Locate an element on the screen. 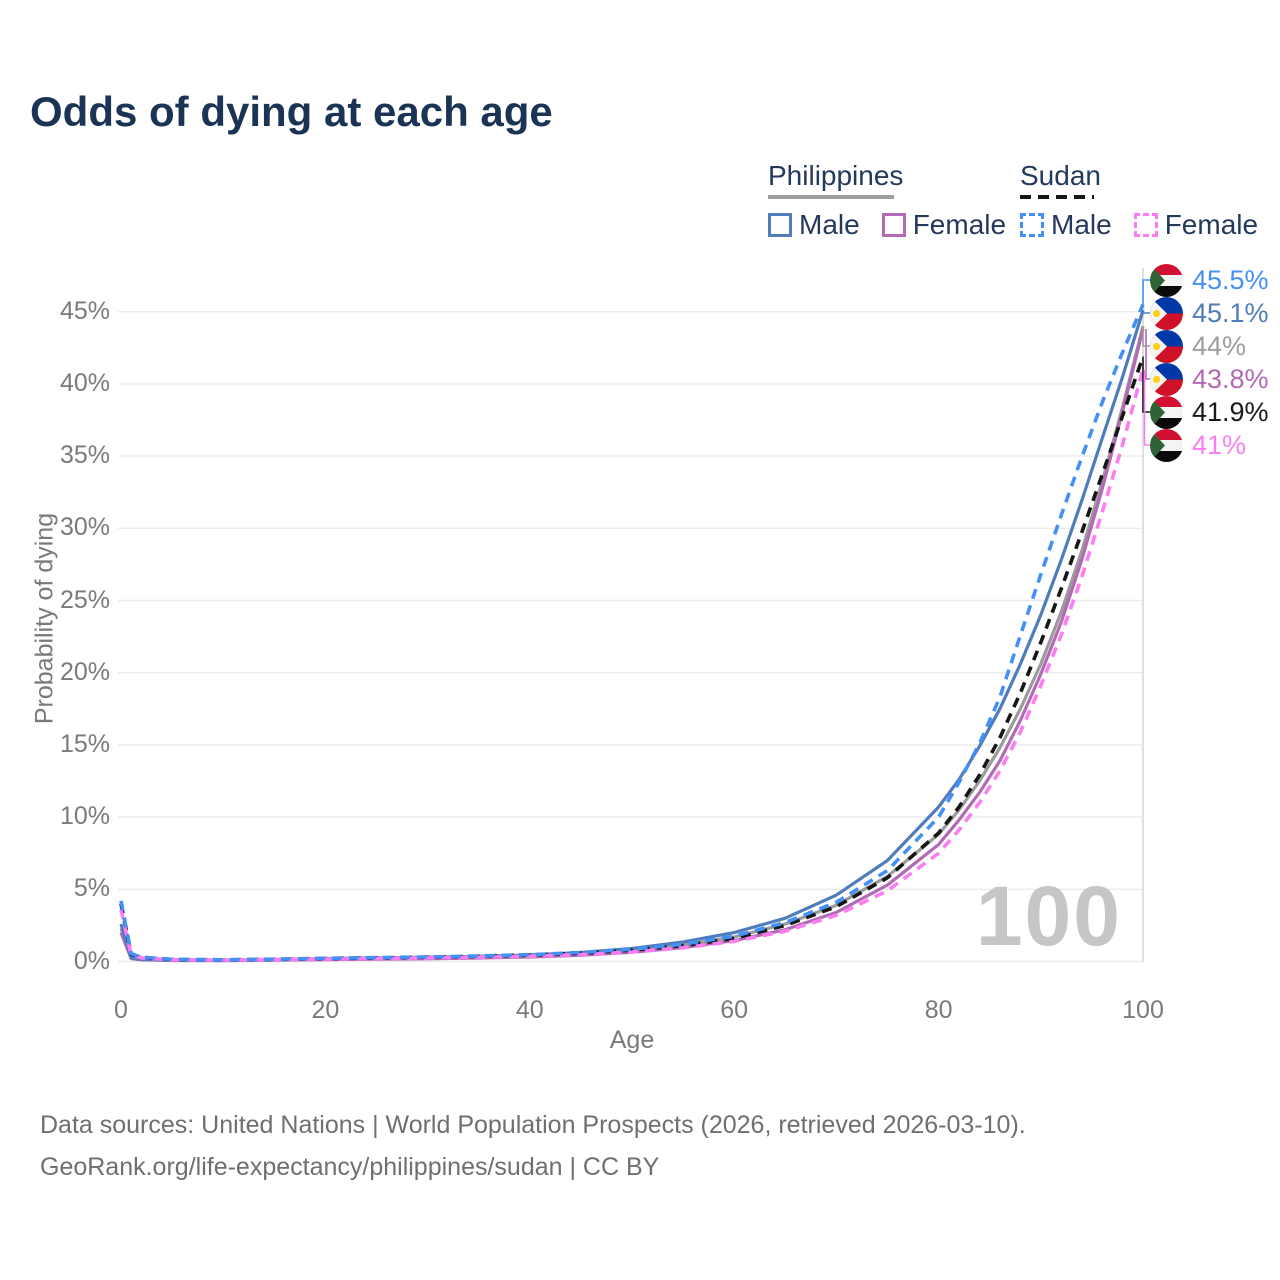 The width and height of the screenshot is (1280, 1280). end-value-label: 45.5% is located at coordinates (1230, 279).